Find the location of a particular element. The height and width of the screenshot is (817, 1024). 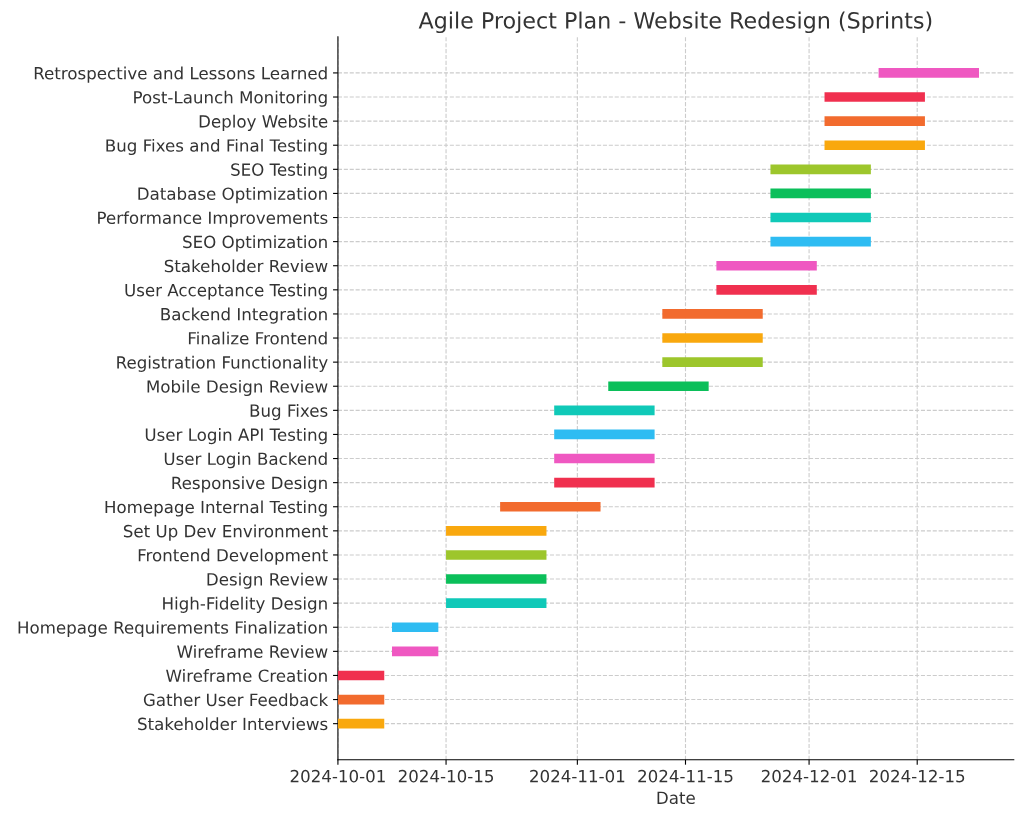

y-tick-label: Wireframe Creation is located at coordinates (246, 676).